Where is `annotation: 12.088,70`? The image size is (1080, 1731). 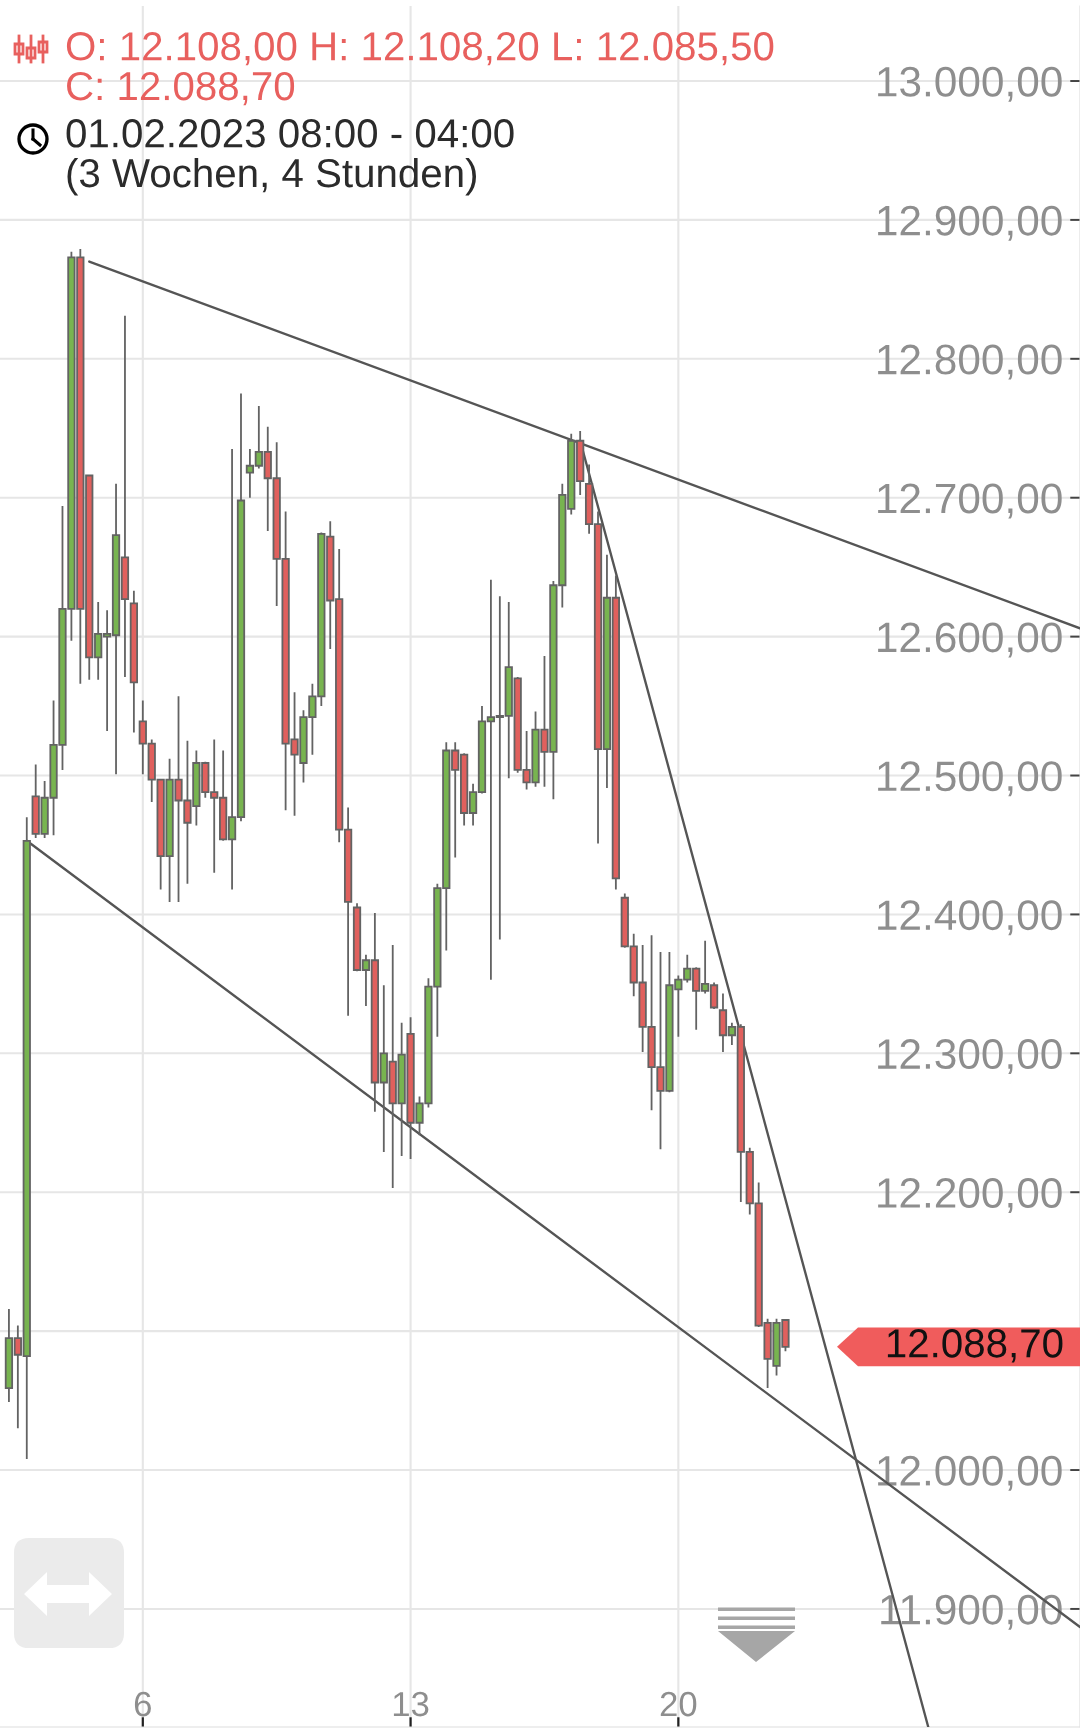 annotation: 12.088,70 is located at coordinates (975, 1346).